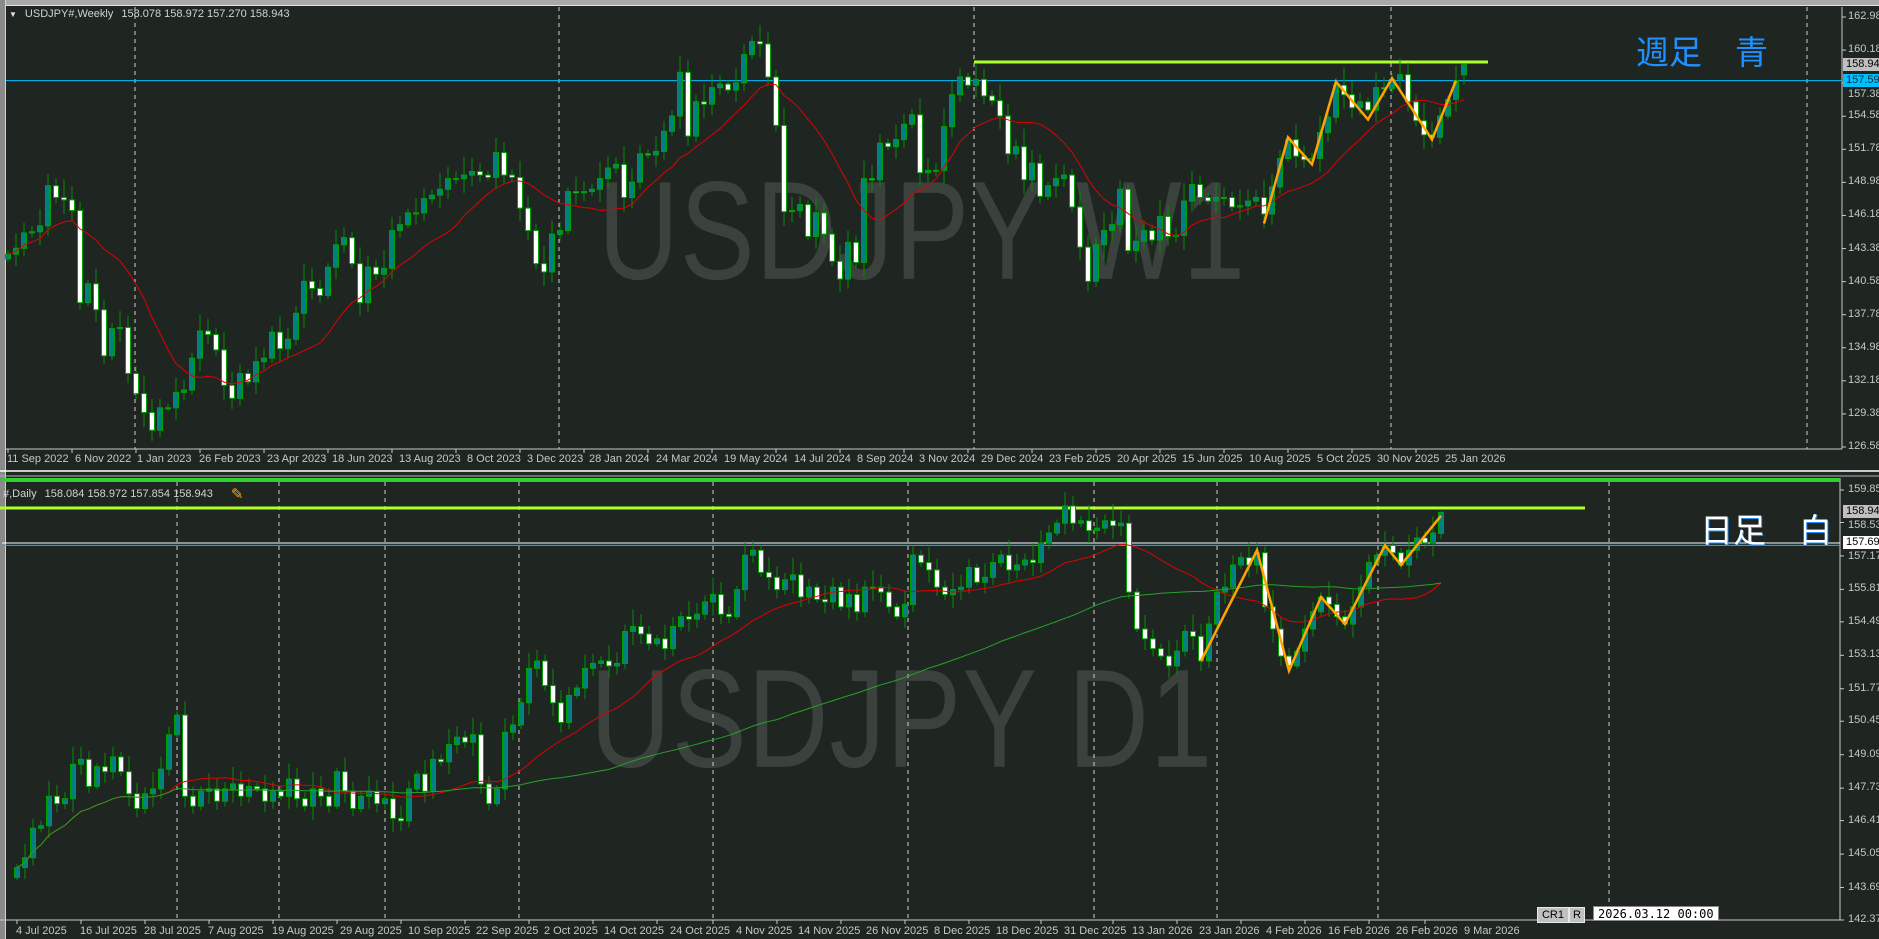 The height and width of the screenshot is (939, 1879). Describe the element at coordinates (1280, 459) in the screenshot. I see `weekly-date-label: 10 Aug 2025` at that location.